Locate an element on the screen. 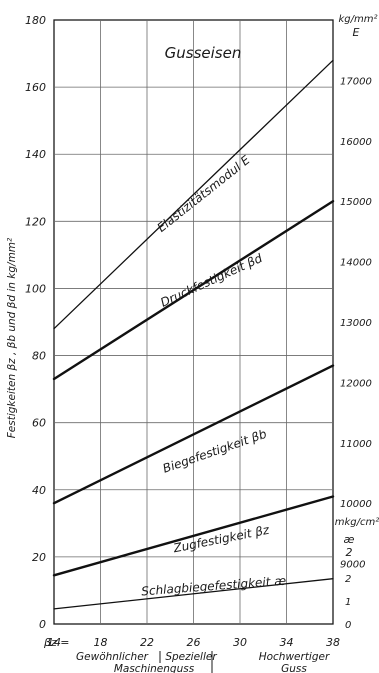 This screenshot has height=673, width=379. y-tick-label-100: 100 is located at coordinates (35, 288).